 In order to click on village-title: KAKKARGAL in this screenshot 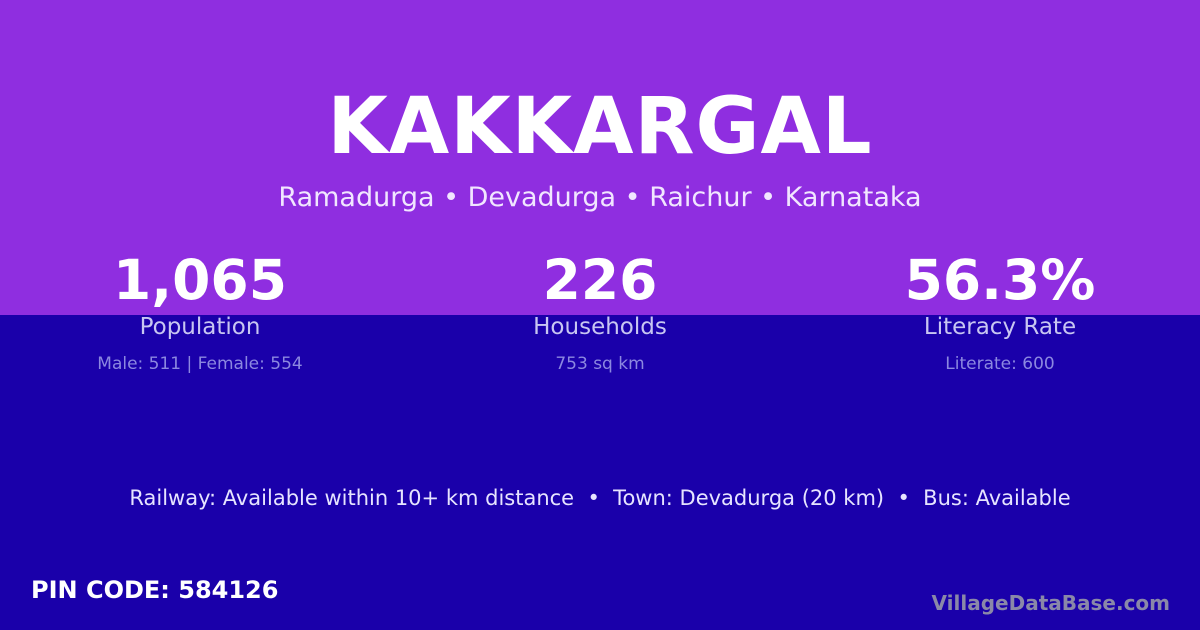, I will do `click(600, 127)`.